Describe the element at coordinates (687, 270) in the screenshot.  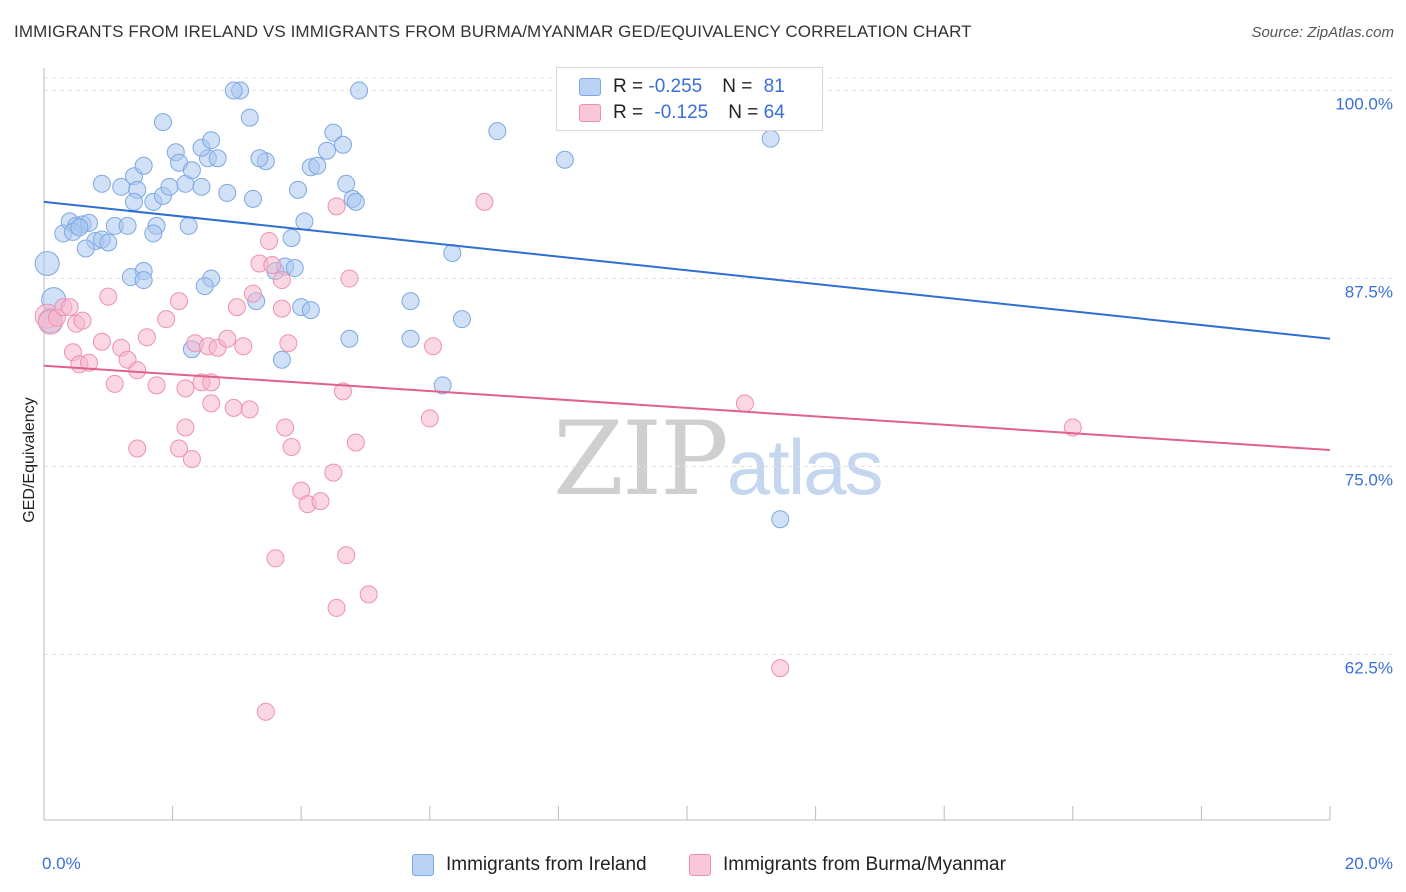
I see `ireland-trend-line` at that location.